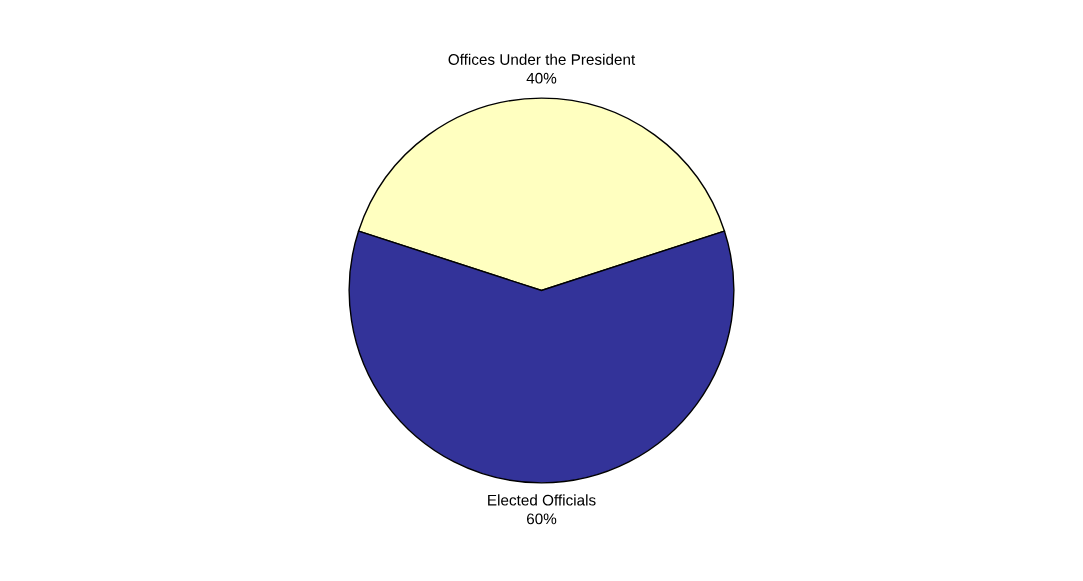  What do you see at coordinates (542, 500) in the screenshot?
I see `slice-label: Elected Officials` at bounding box center [542, 500].